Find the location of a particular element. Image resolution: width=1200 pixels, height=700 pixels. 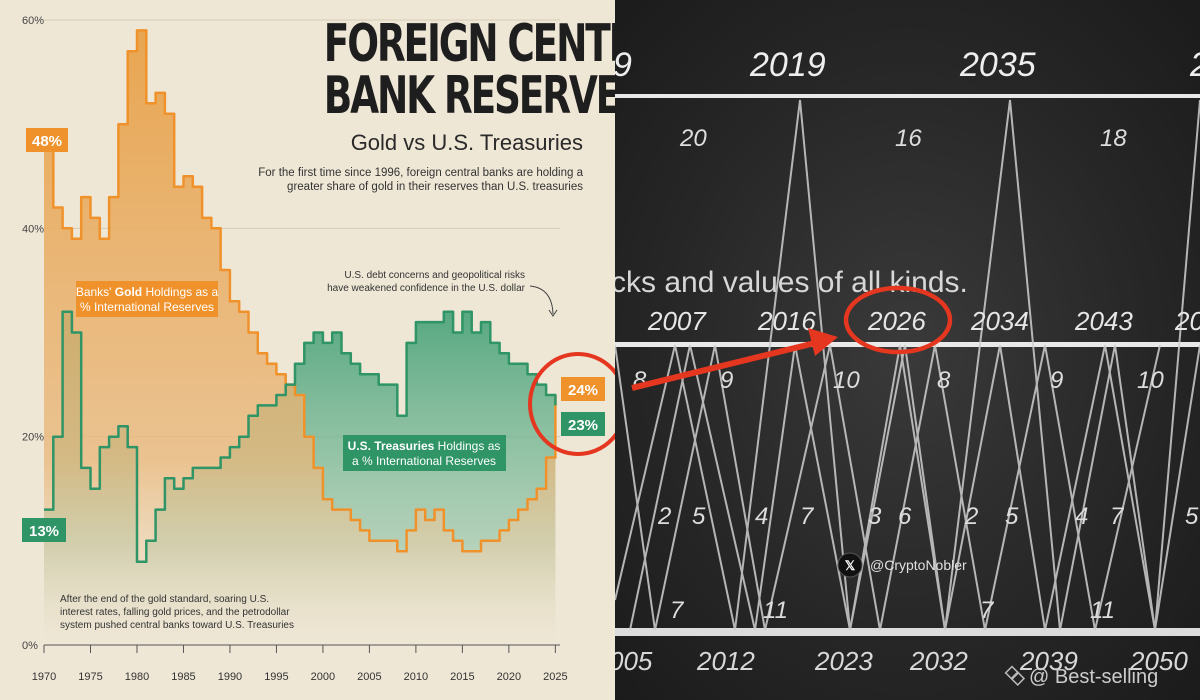

highlight-circle is located at coordinates (571, 404).